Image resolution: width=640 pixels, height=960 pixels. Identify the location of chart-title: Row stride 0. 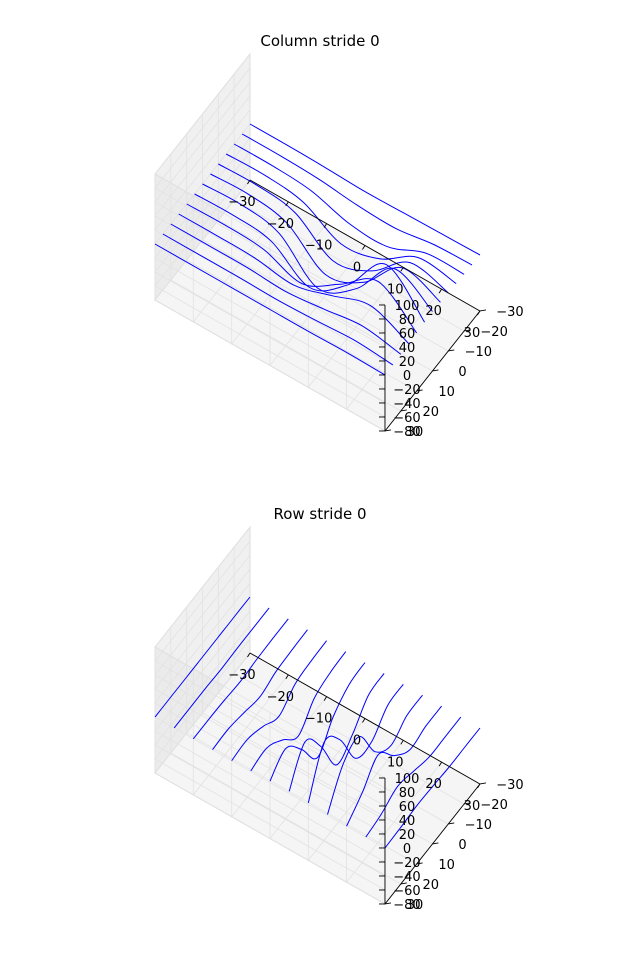
(319, 514).